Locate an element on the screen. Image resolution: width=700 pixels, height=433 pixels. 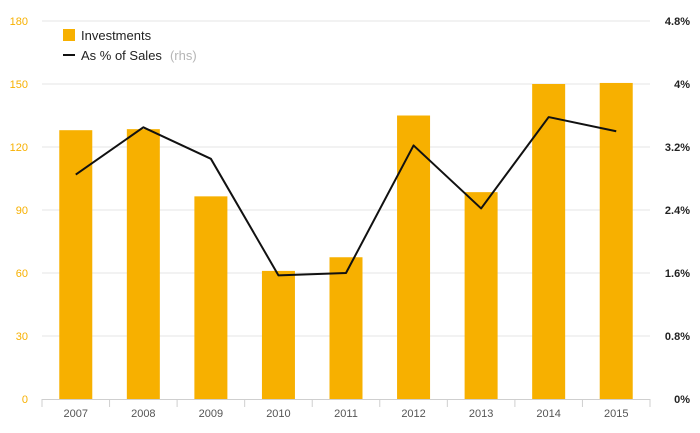
y-left-tick-label: 60 is located at coordinates (22, 274).